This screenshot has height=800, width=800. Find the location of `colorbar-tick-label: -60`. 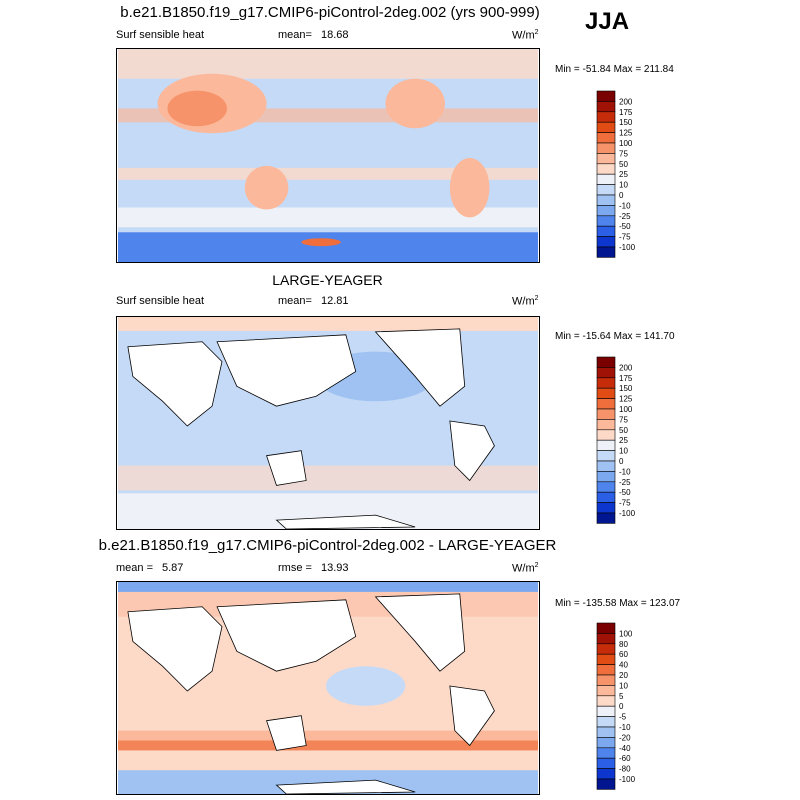

colorbar-tick-label: -60 is located at coordinates (625, 758).